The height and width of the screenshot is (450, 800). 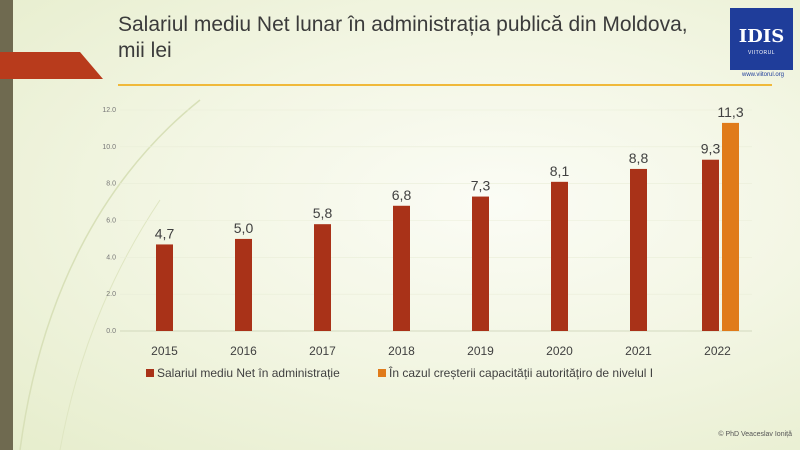 I want to click on x-tick-label: 2019, so click(x=480, y=351).